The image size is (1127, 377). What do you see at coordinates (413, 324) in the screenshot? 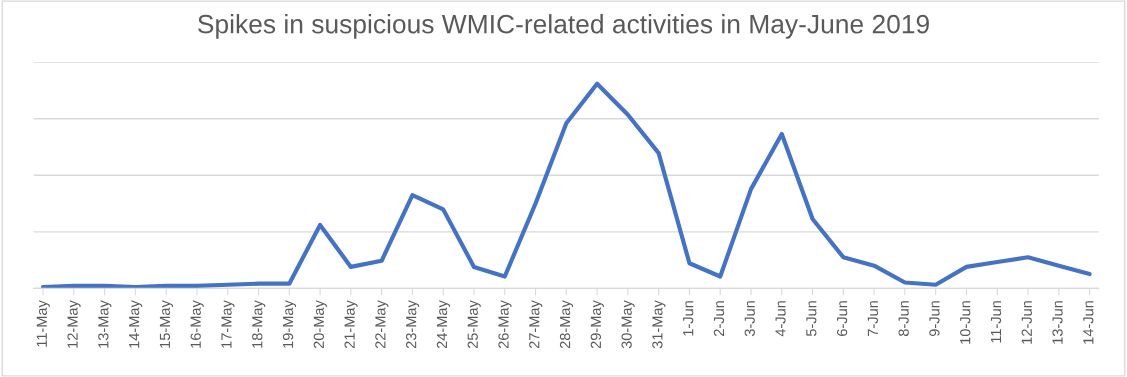
I see `x-tick-label: 23-May` at bounding box center [413, 324].